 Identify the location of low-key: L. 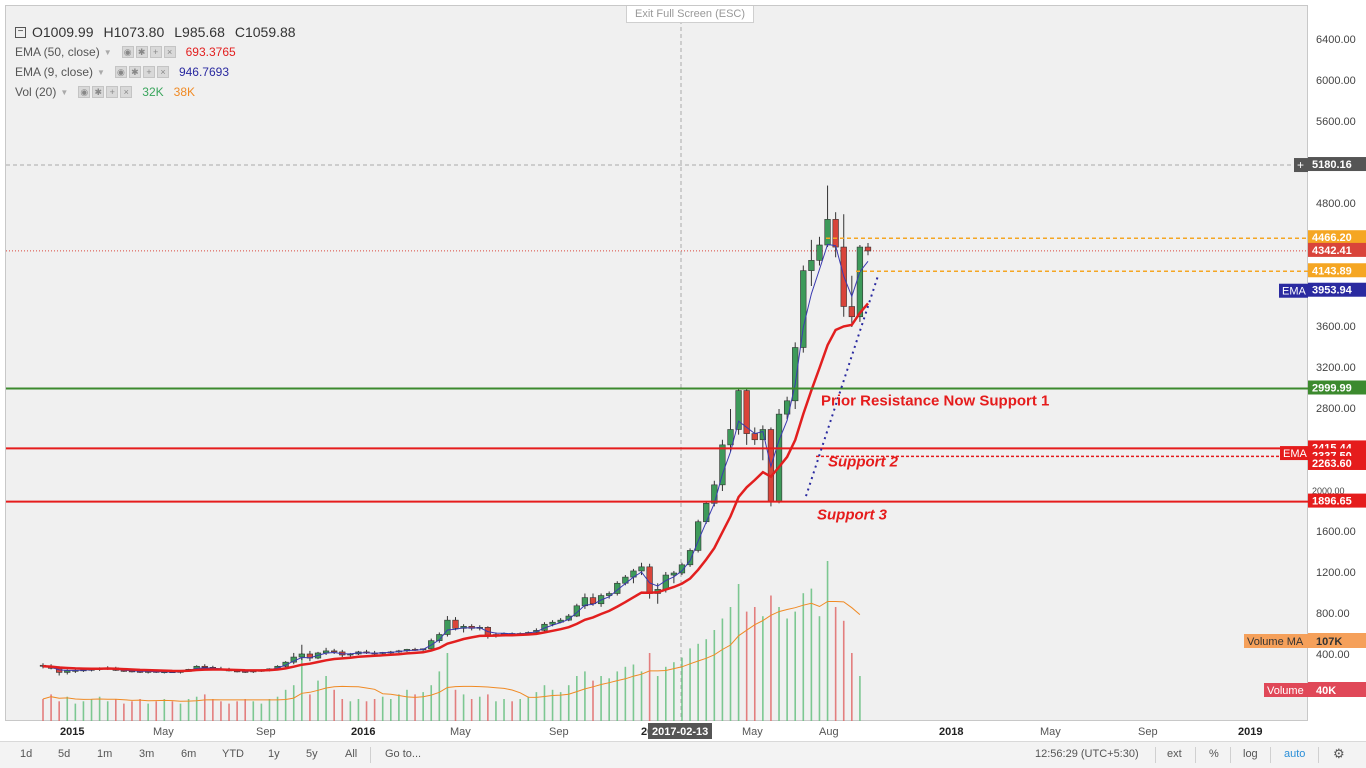
(178, 32).